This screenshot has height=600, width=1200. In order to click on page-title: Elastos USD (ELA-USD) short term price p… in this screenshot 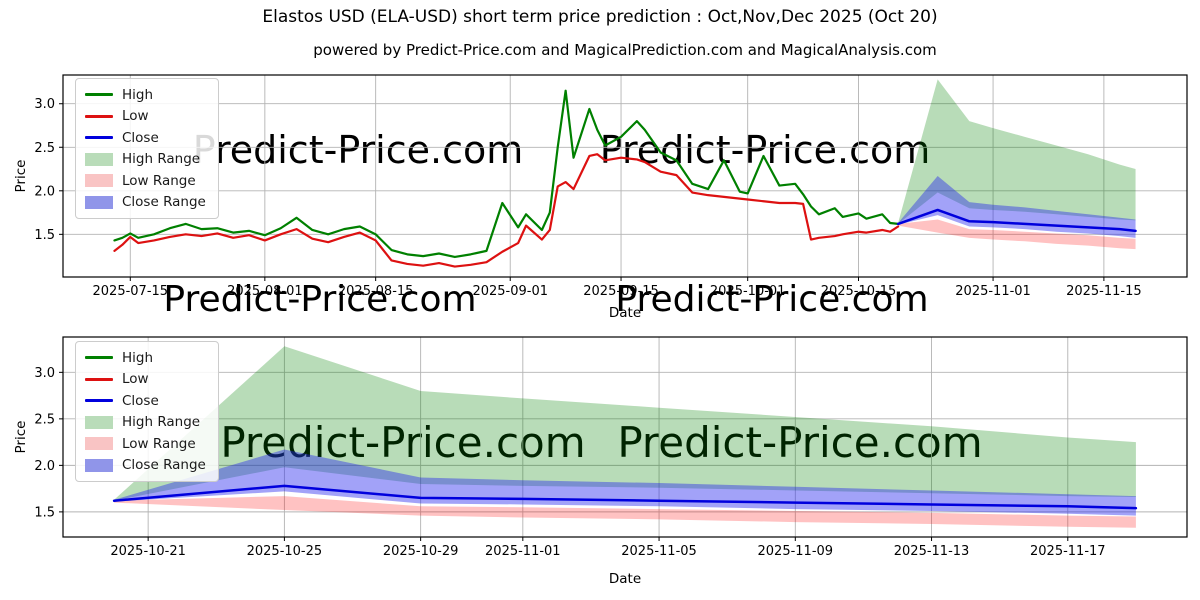, I will do `click(600, 17)`.